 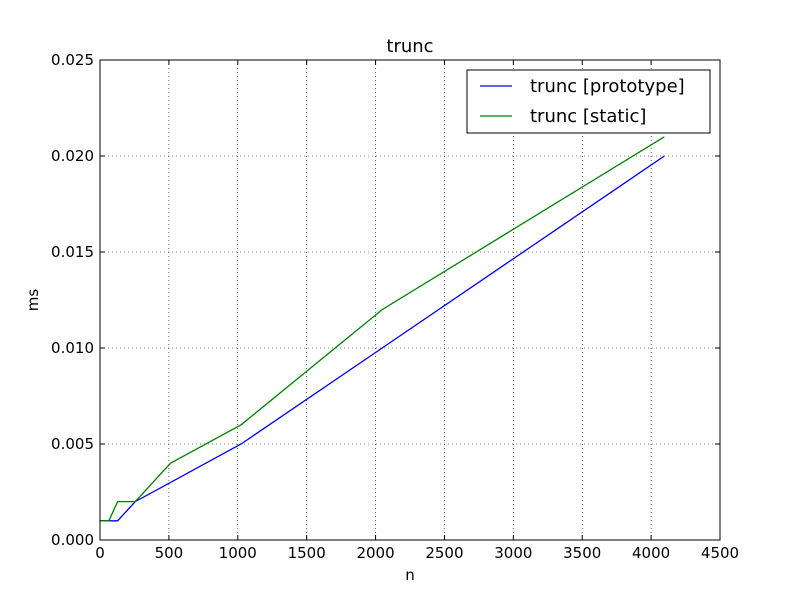 What do you see at coordinates (100, 553) in the screenshot?
I see `x-tick-label: 0` at bounding box center [100, 553].